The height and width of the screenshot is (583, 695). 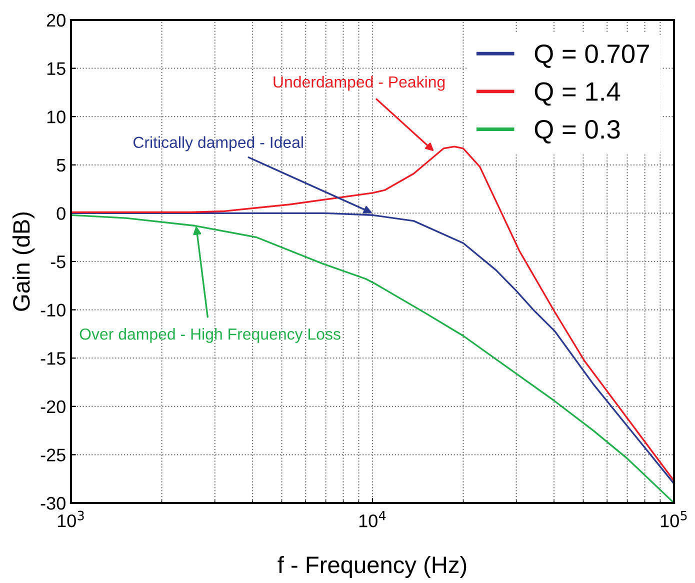 What do you see at coordinates (591, 56) in the screenshot?
I see `legend-label: Q = 0.707` at bounding box center [591, 56].